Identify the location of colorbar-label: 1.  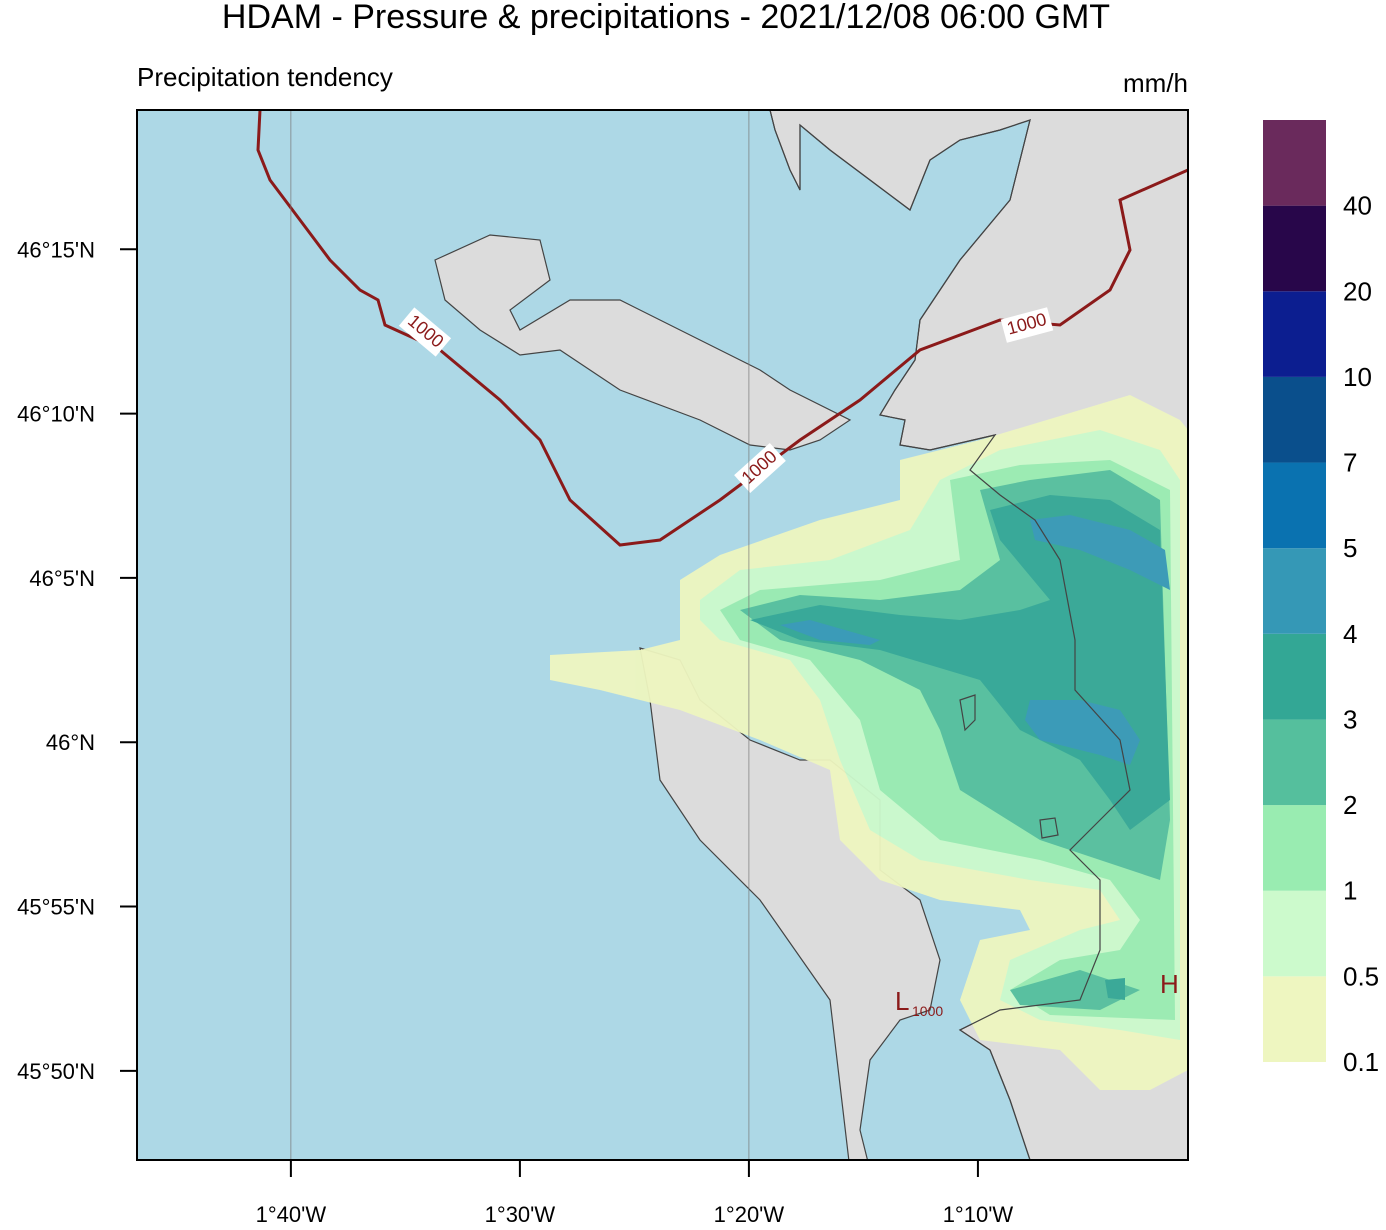
(1350, 891).